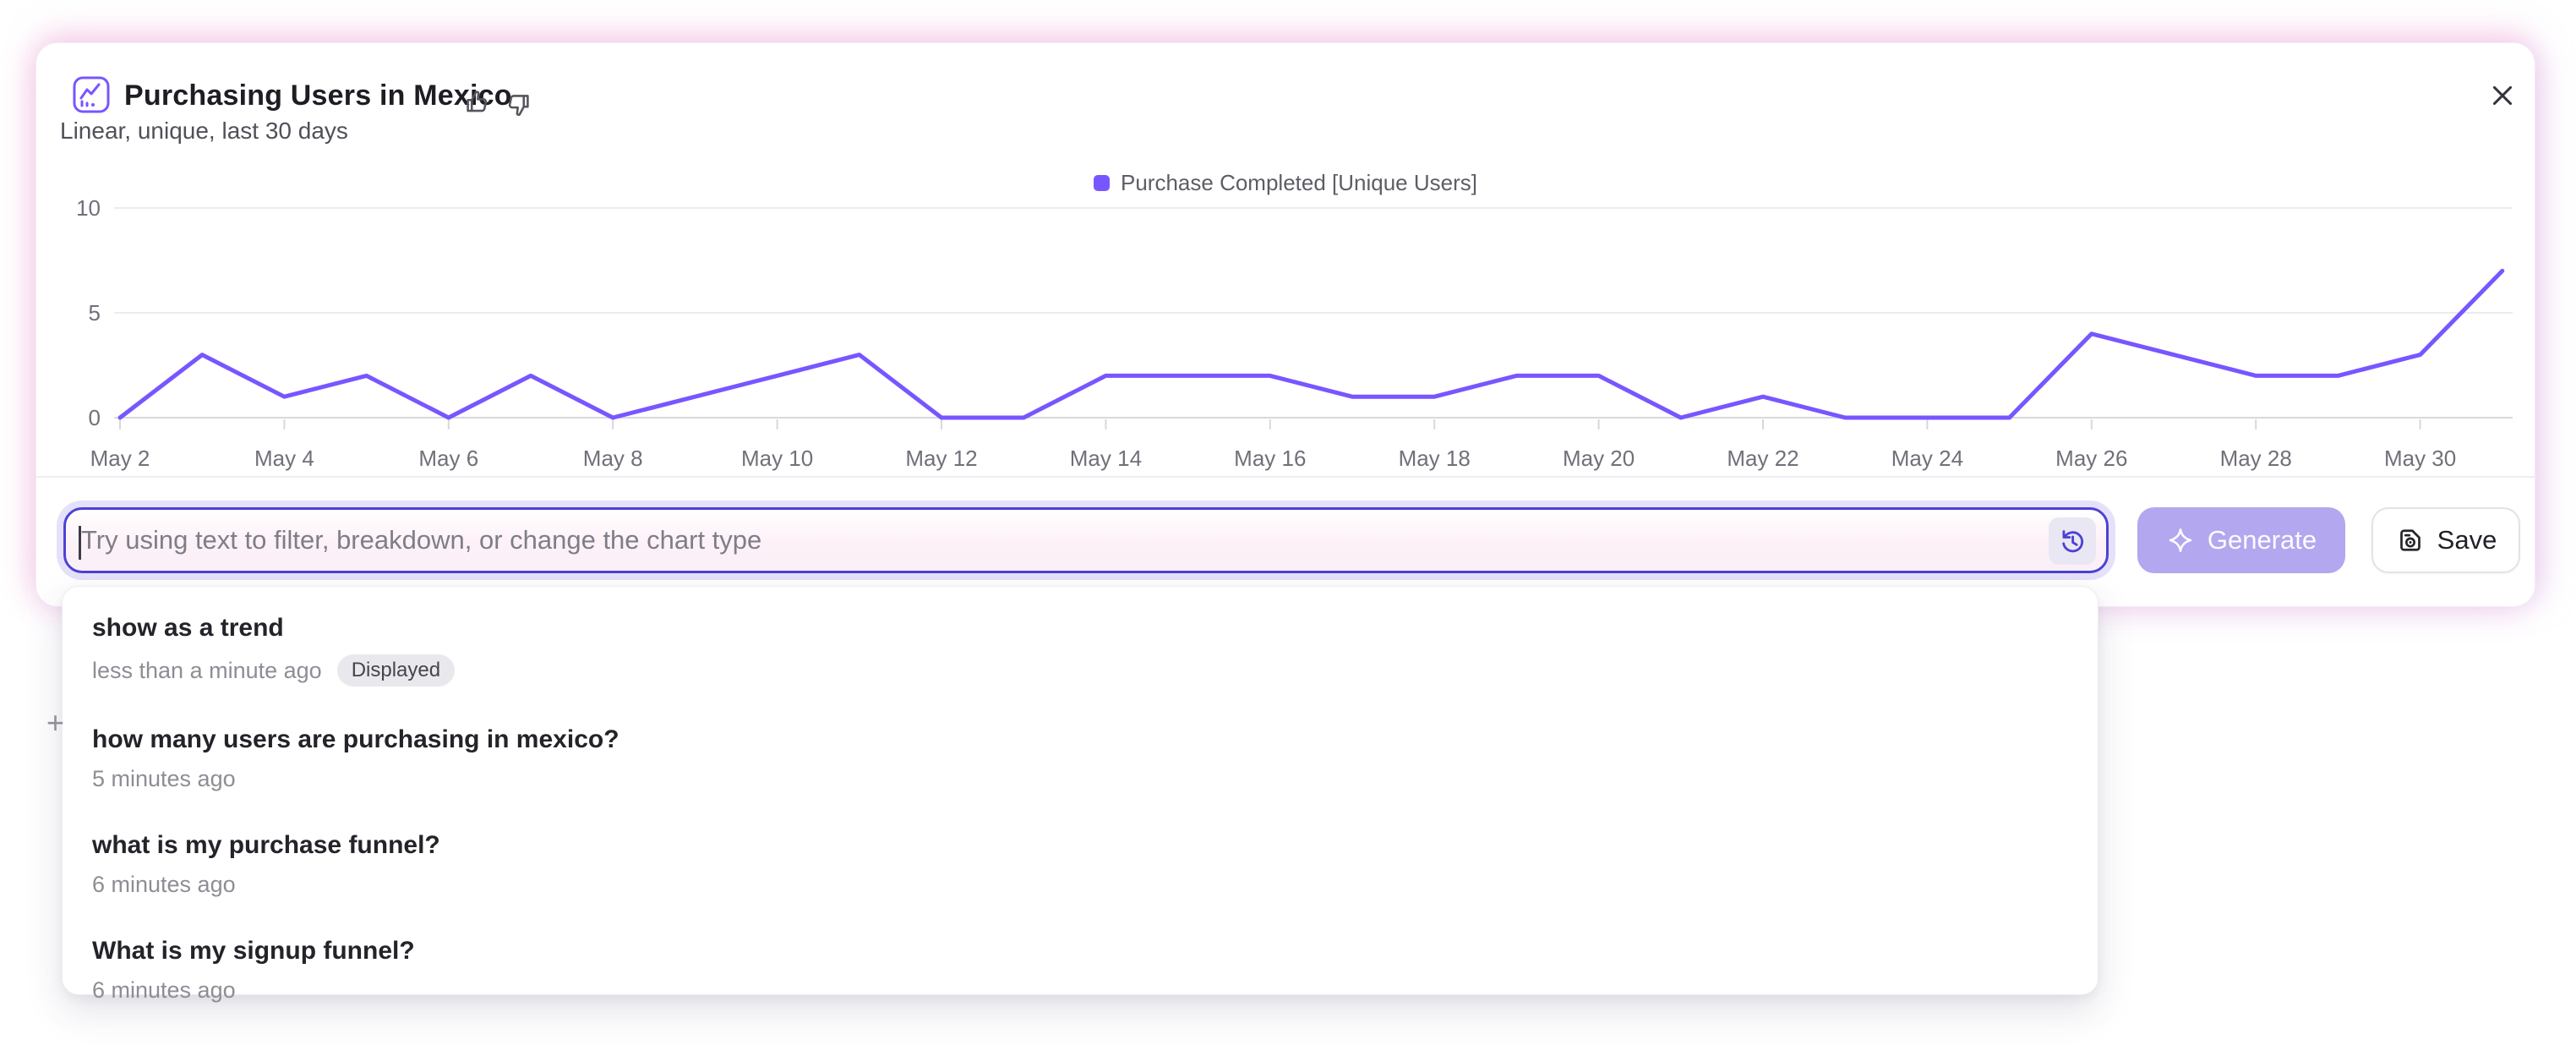 This screenshot has width=2576, height=1045. I want to click on save-label: Save, so click(2467, 540).